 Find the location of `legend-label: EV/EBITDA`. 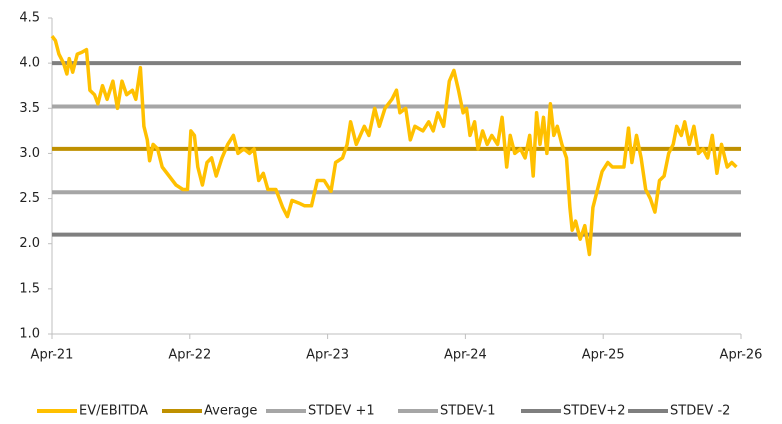

legend-label: EV/EBITDA is located at coordinates (113, 411).